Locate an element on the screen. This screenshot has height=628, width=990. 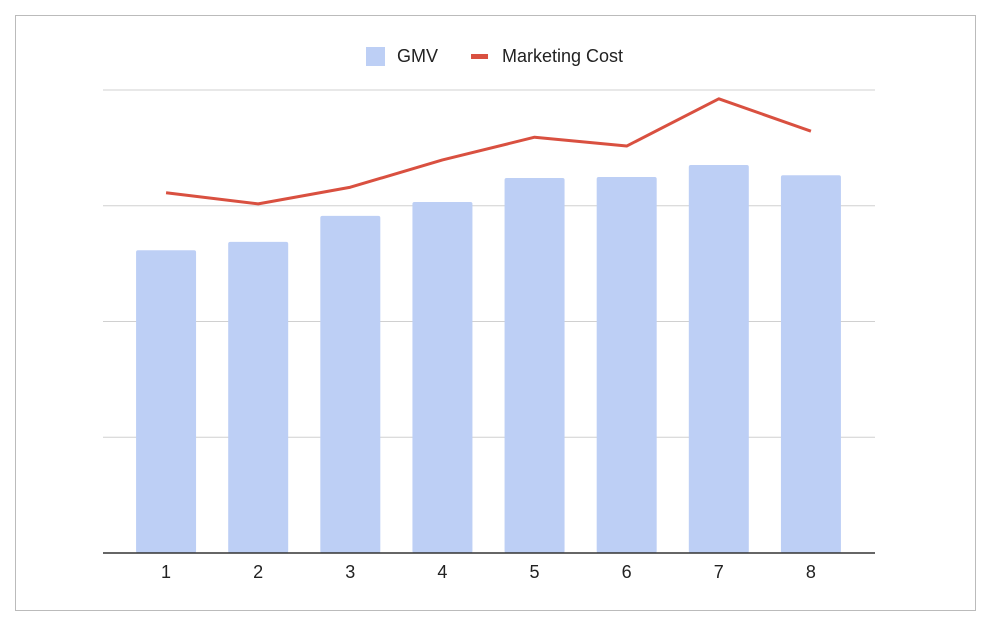
legend-label: Marketing Cost is located at coordinates (562, 56).